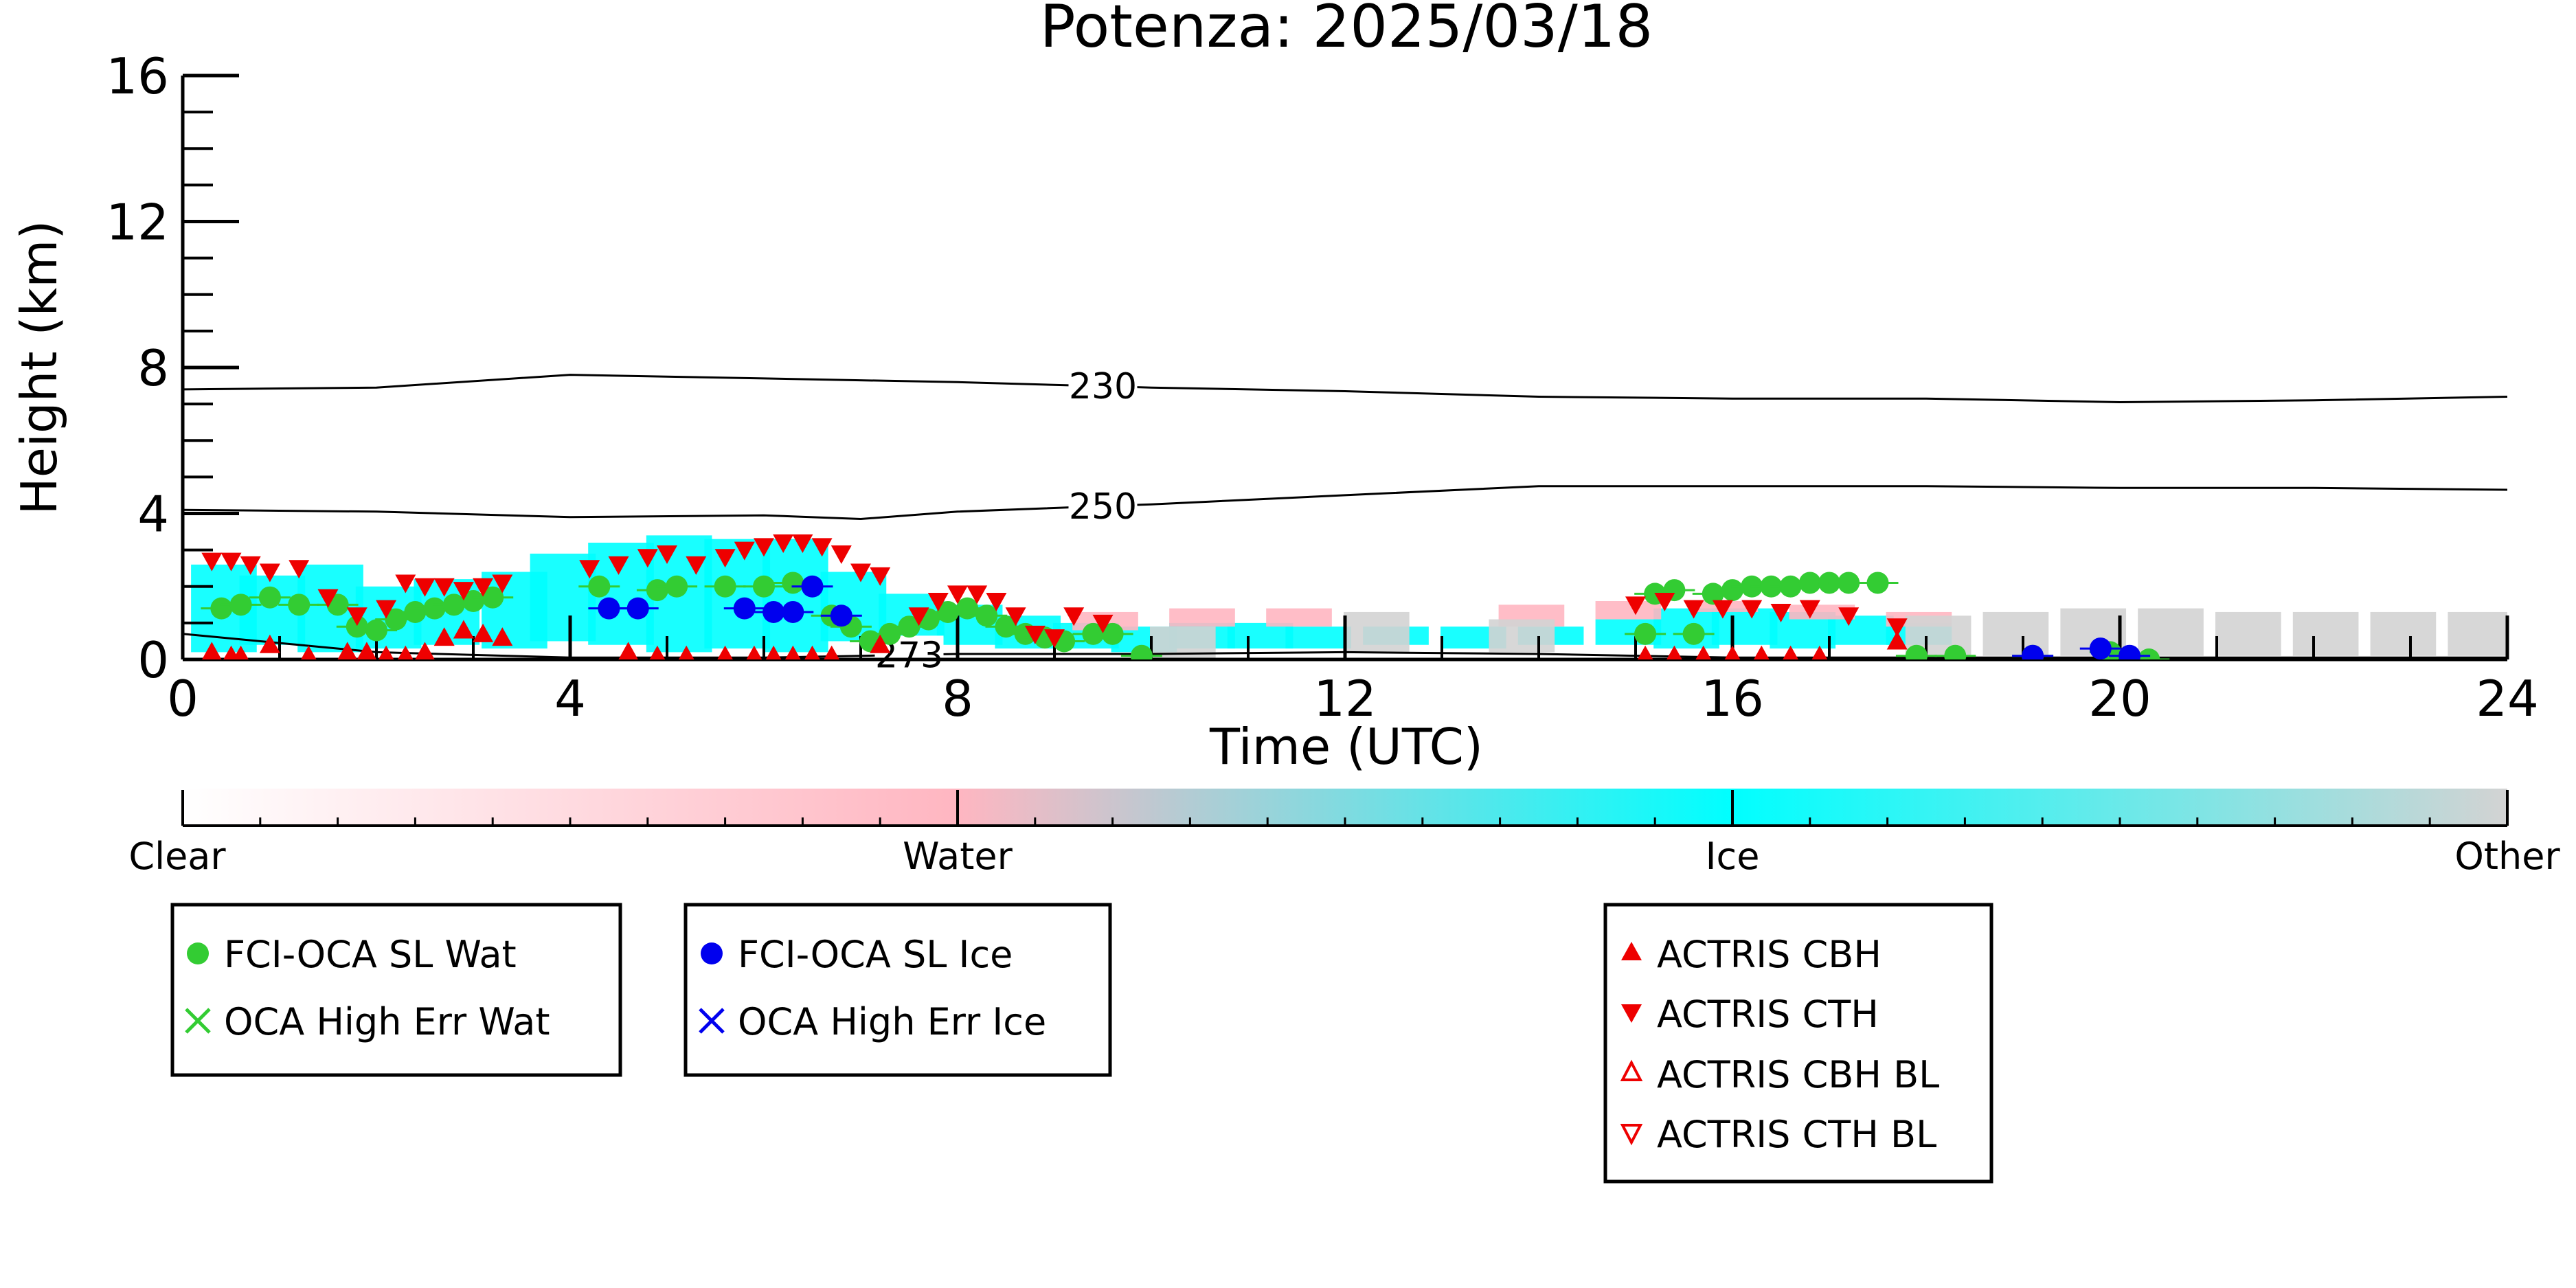 Image resolution: width=2576 pixels, height=1288 pixels. I want to click on cloud-curtain, so click(1349, 597).